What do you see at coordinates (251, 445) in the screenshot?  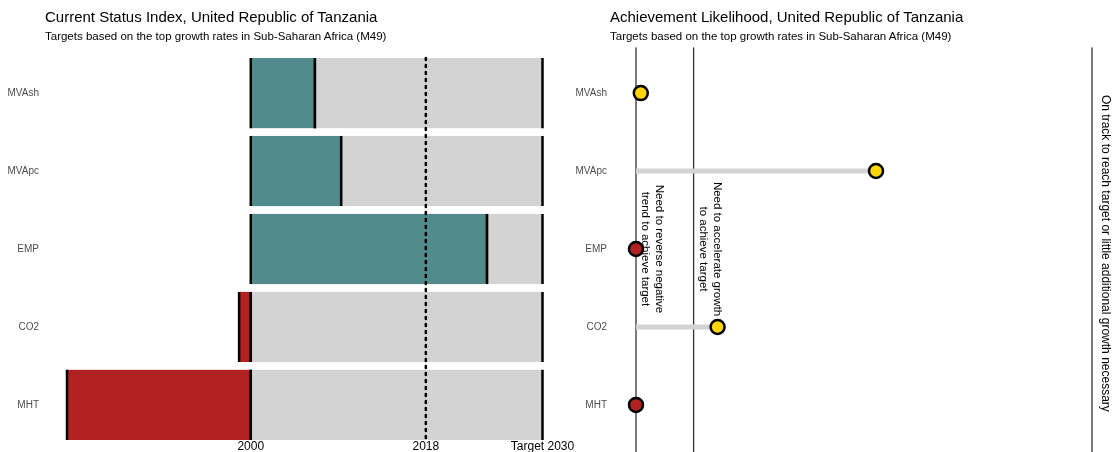 I see `x-tick-label: 2000` at bounding box center [251, 445].